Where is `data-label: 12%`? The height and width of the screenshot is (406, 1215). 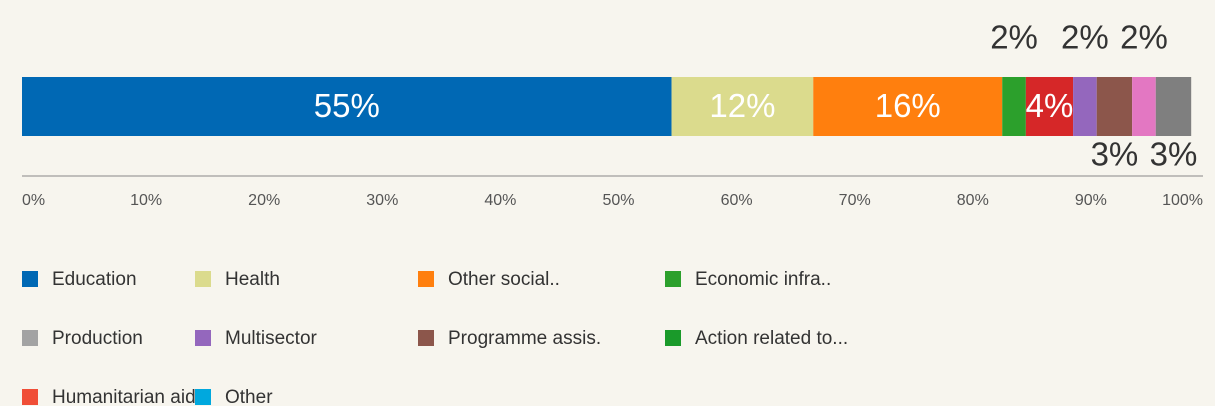
data-label: 12% is located at coordinates (742, 105).